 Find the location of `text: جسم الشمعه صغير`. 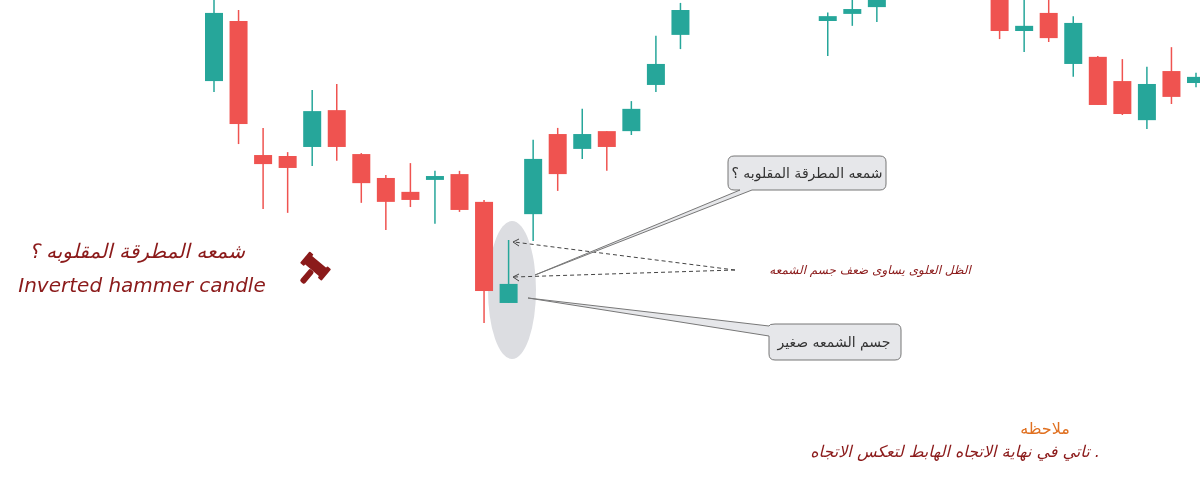

text: جسم الشمعه صغير is located at coordinates (833, 342).